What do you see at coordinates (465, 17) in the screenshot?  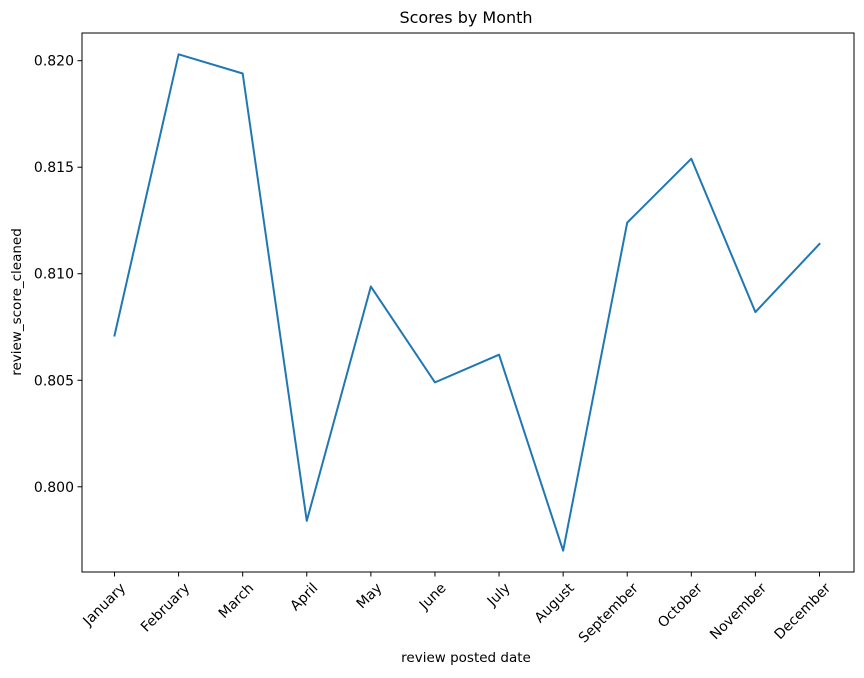 I see `chart-title: Scores by Month` at bounding box center [465, 17].